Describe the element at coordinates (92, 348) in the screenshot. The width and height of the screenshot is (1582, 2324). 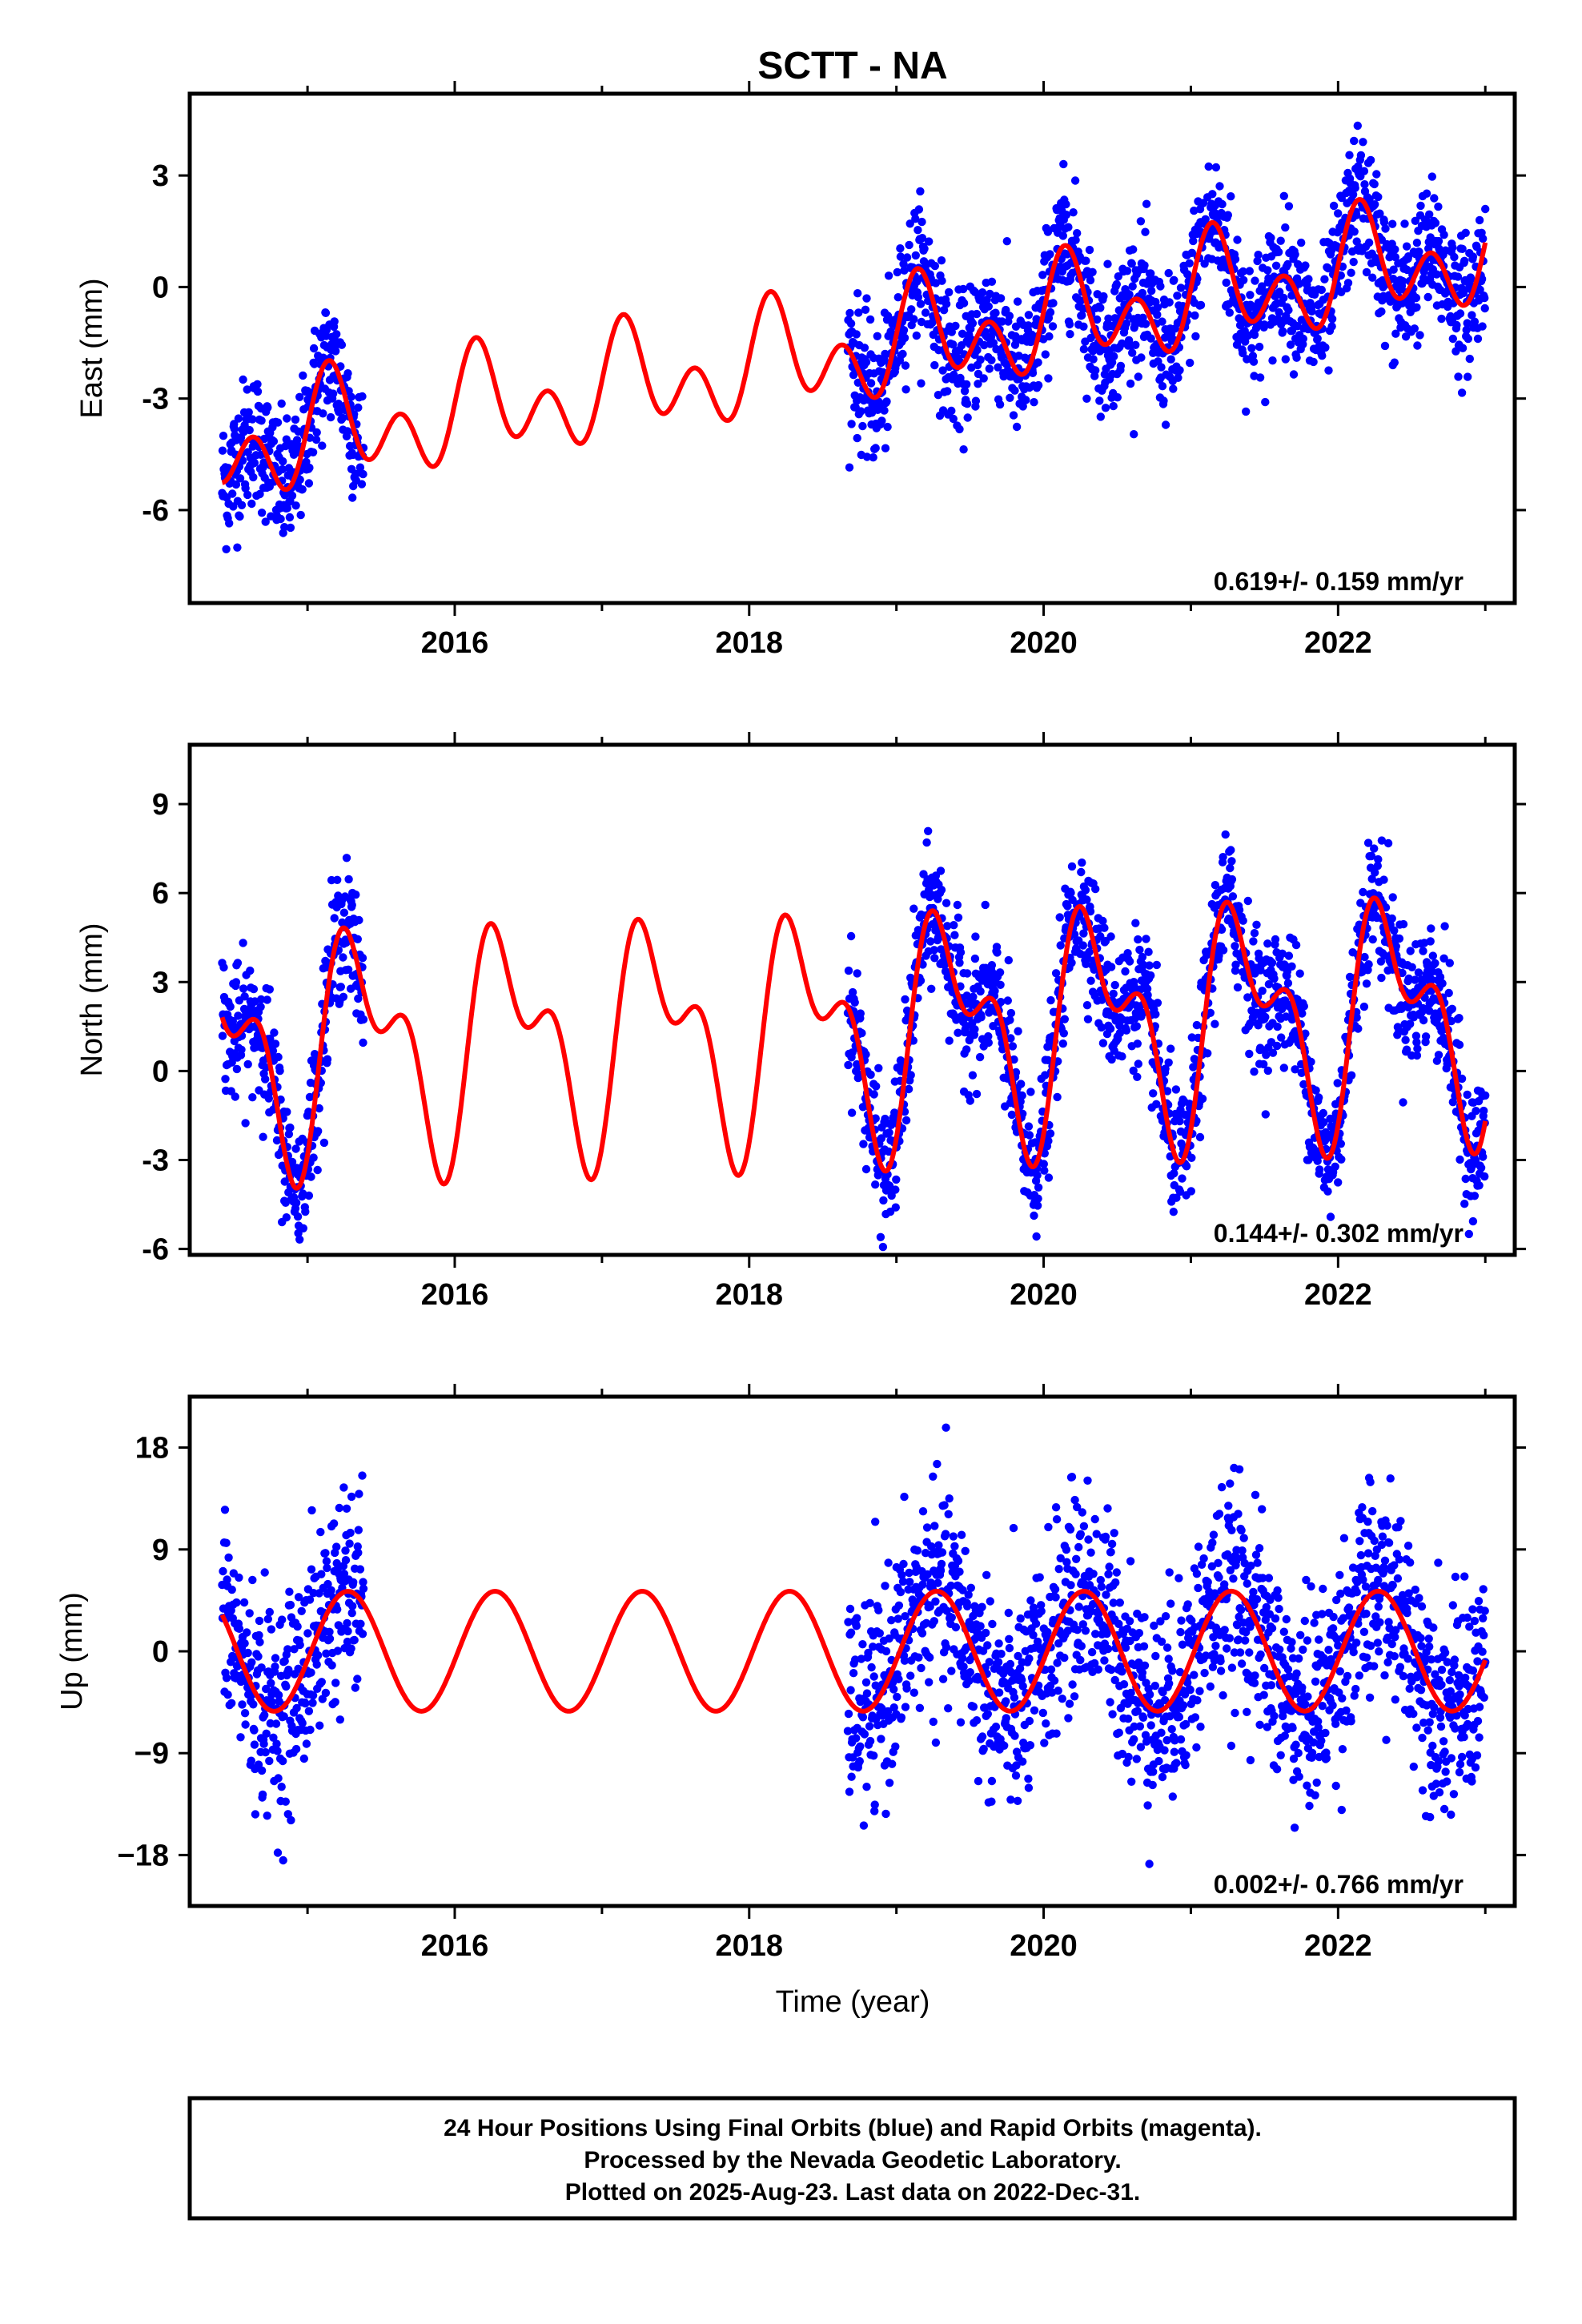
I see `y-axis-label: East (mm)` at that location.